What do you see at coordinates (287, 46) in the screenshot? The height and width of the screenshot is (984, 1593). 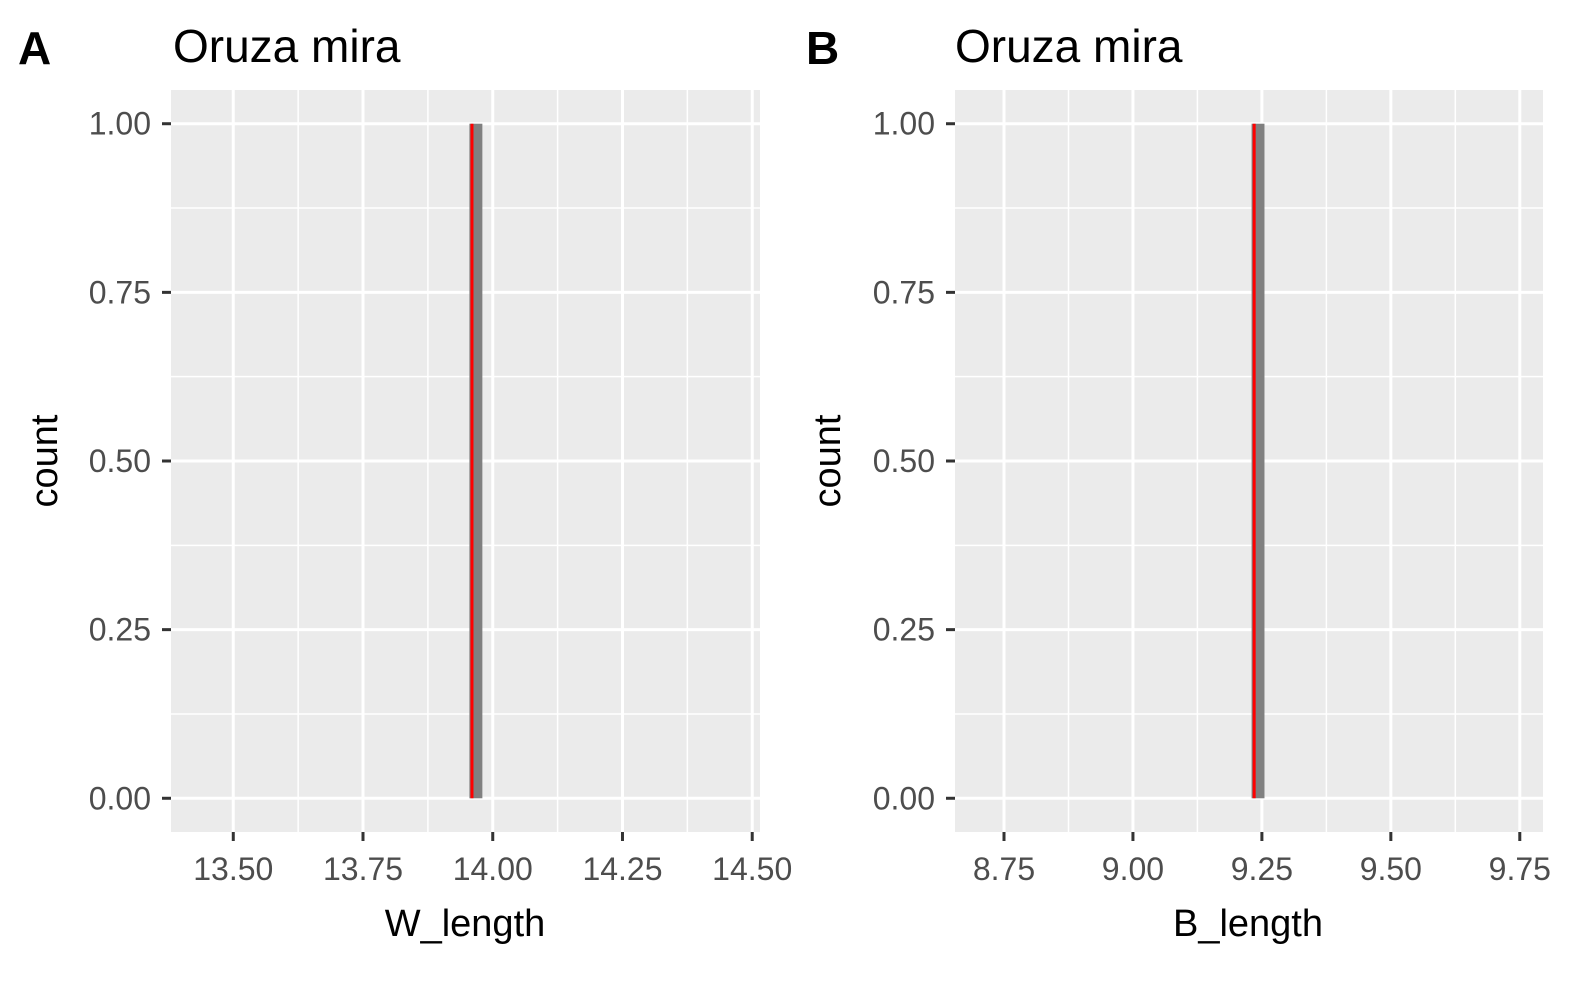 I see `panel-title-a: Oruza mira` at bounding box center [287, 46].